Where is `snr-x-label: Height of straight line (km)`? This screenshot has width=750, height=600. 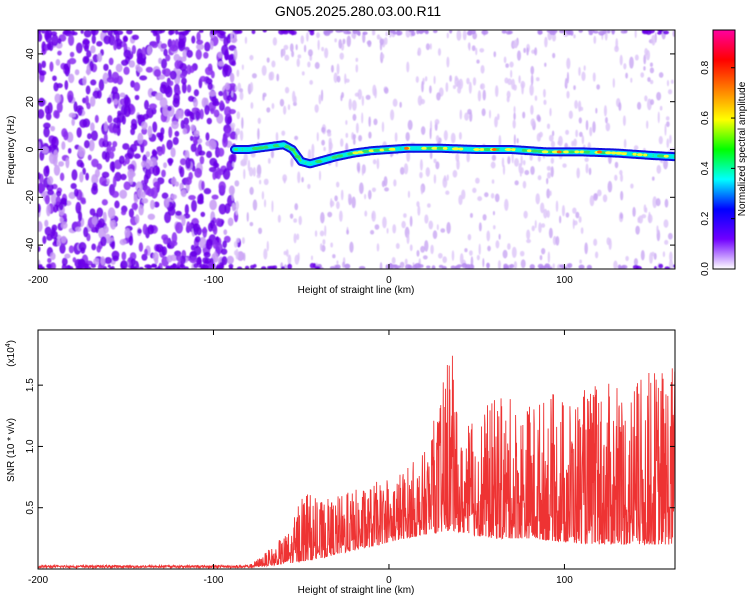 snr-x-label: Height of straight line (km) is located at coordinates (356, 590).